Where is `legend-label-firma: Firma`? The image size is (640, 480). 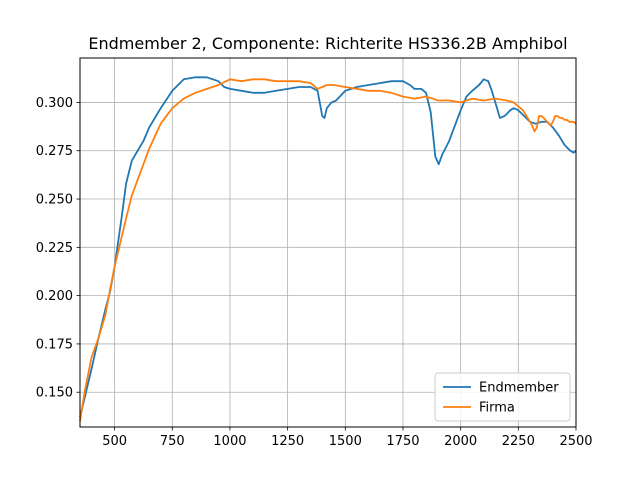 legend-label-firma: Firma is located at coordinates (497, 408).